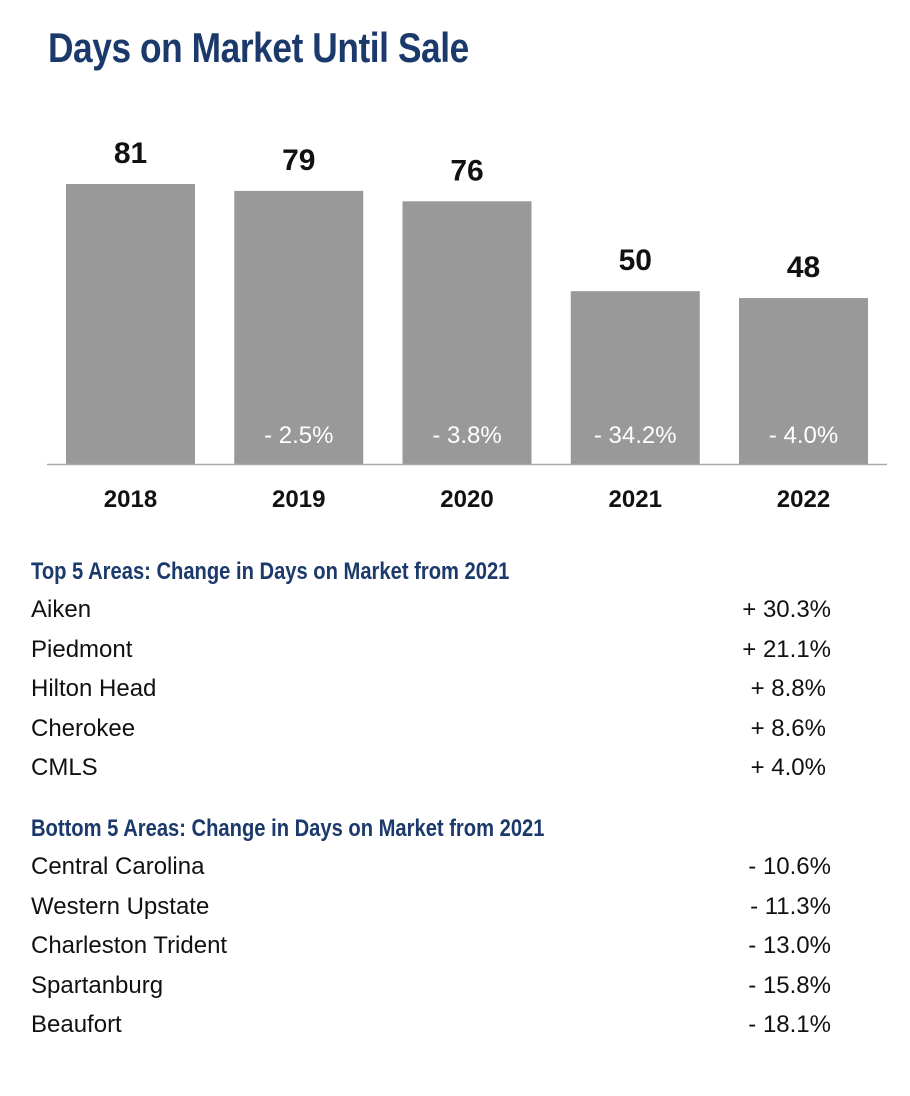 This screenshot has width=910, height=1096. I want to click on bottom-area-row: Spartanburg - 15.8%, so click(431, 986).